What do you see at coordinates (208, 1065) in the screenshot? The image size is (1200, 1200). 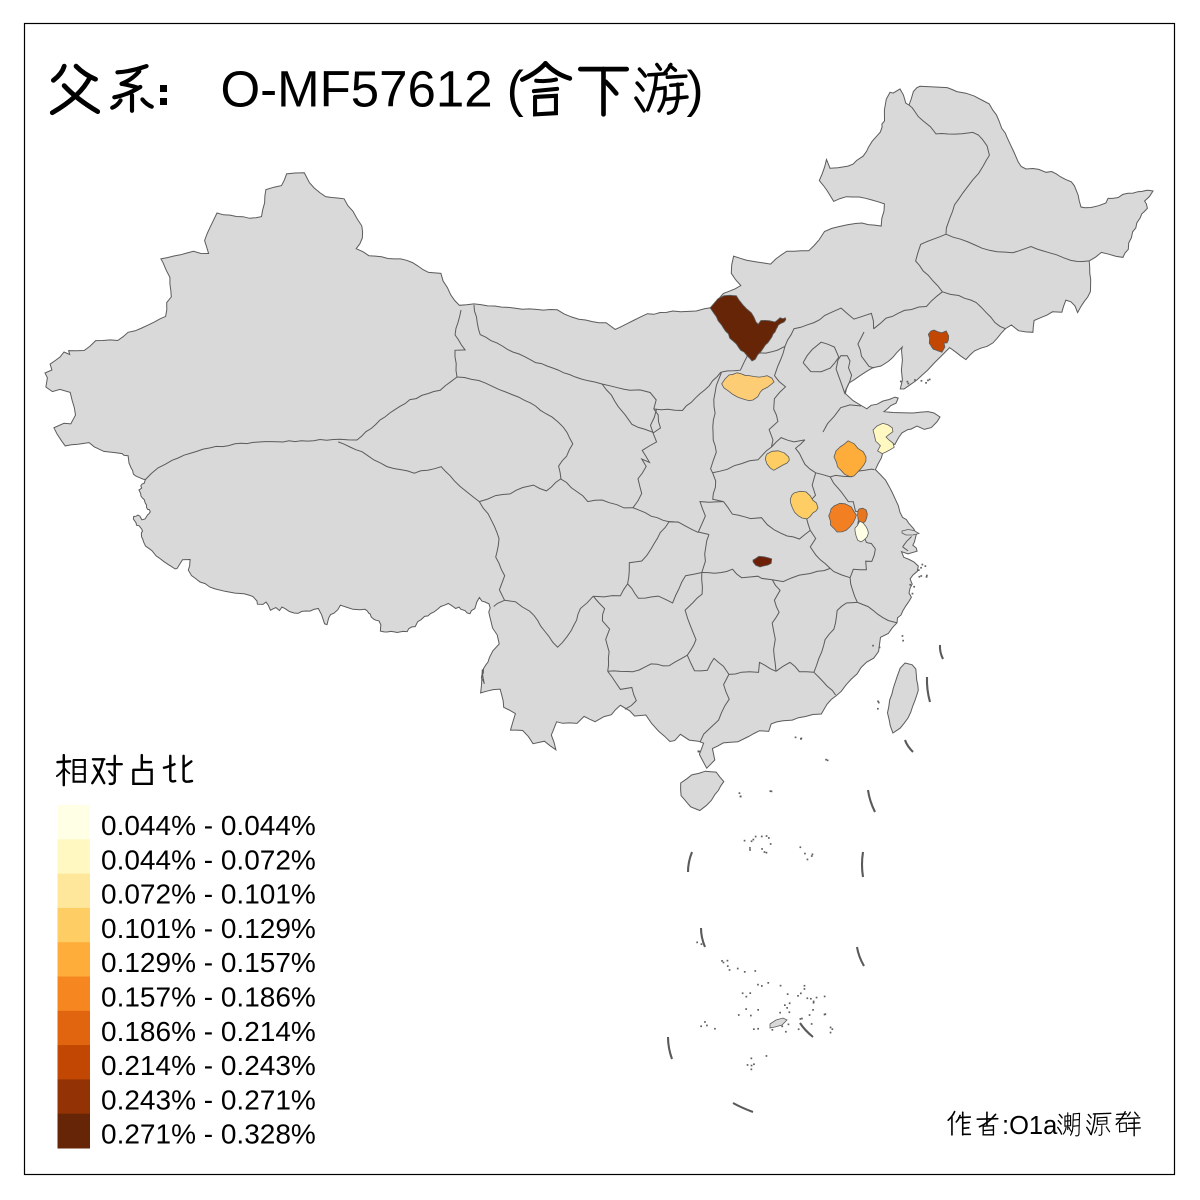 I see `svg-text: 0.214% - 0.243%` at bounding box center [208, 1065].